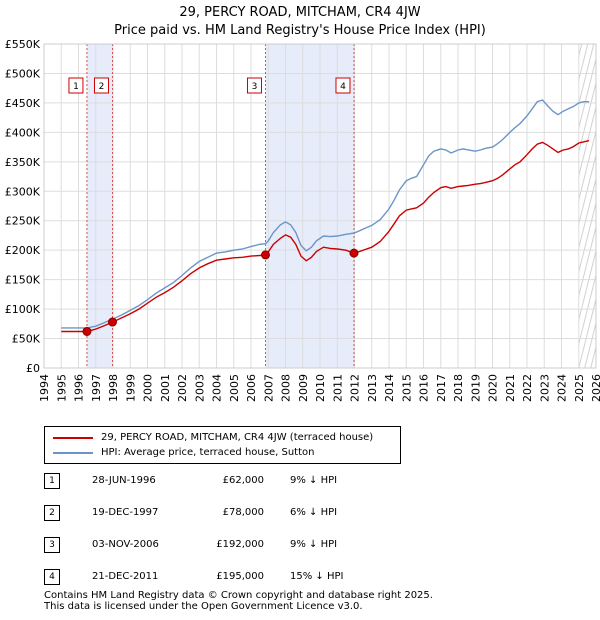  What do you see at coordinates (243, 480) in the screenshot?
I see `sale-price: £62,000` at bounding box center [243, 480].